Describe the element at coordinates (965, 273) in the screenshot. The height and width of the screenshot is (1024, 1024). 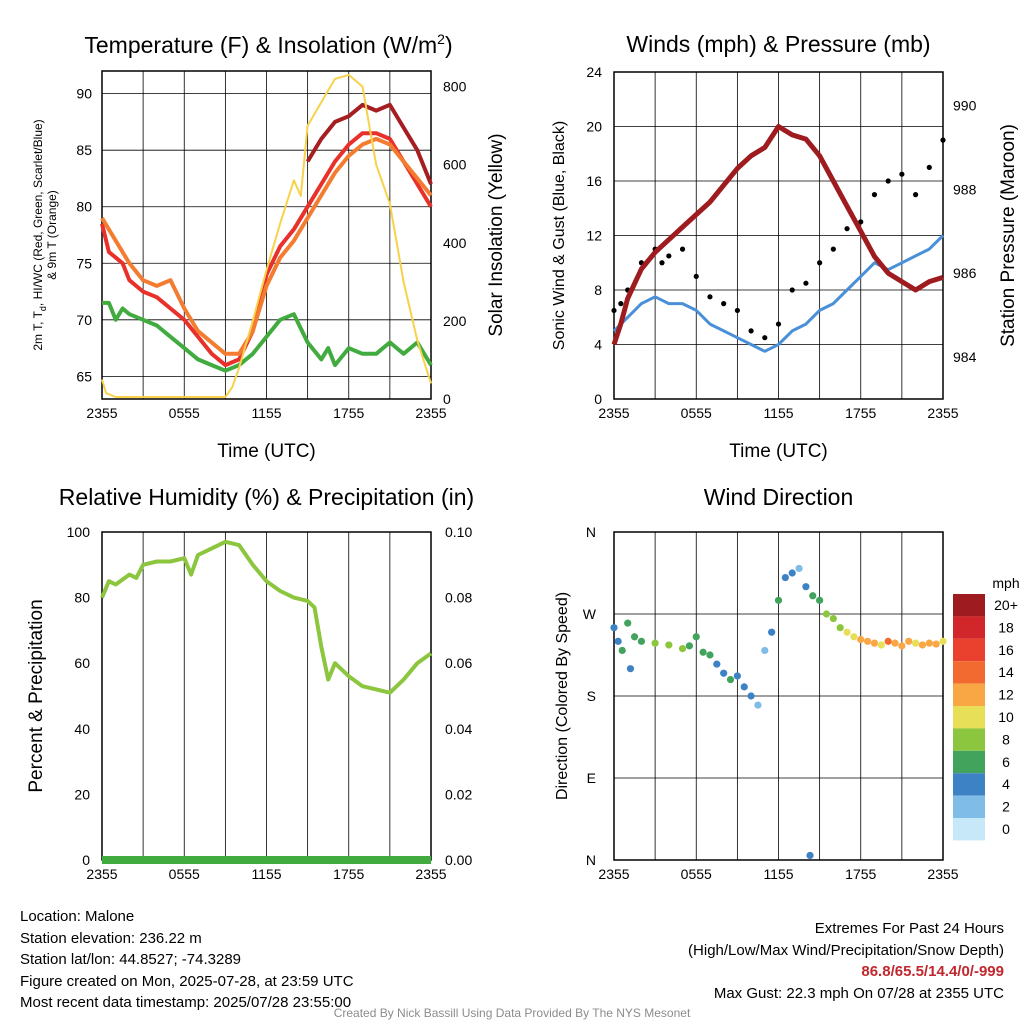
I see `y2-tick-label: 986` at that location.